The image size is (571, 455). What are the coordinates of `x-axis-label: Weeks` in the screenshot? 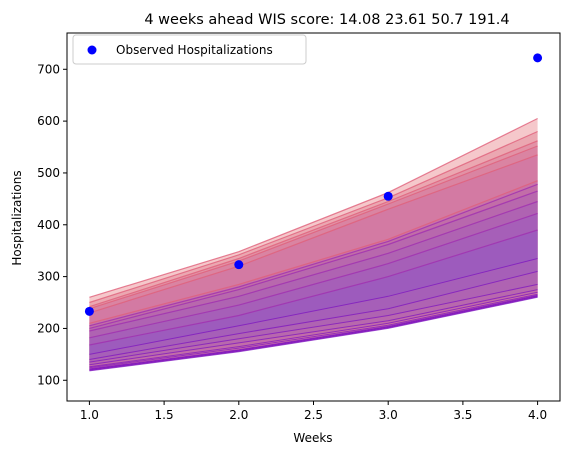 It's located at (312, 438).